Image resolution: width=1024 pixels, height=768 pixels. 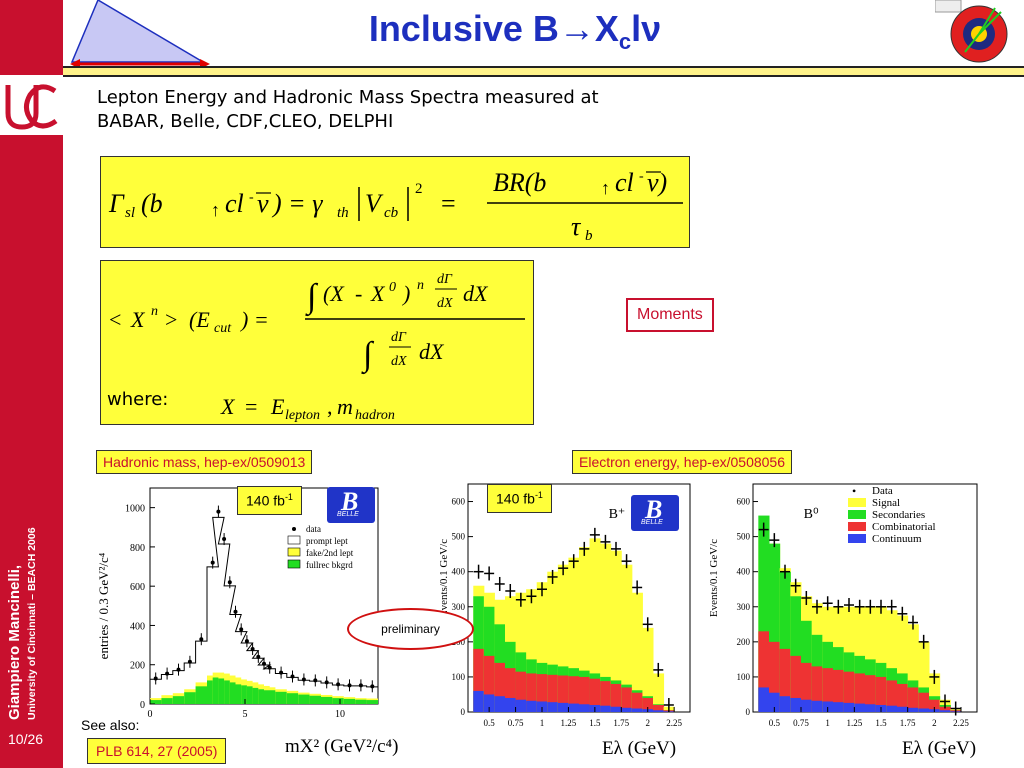 What do you see at coordinates (374, 203) in the screenshot?
I see `svg-text: V` at bounding box center [374, 203].